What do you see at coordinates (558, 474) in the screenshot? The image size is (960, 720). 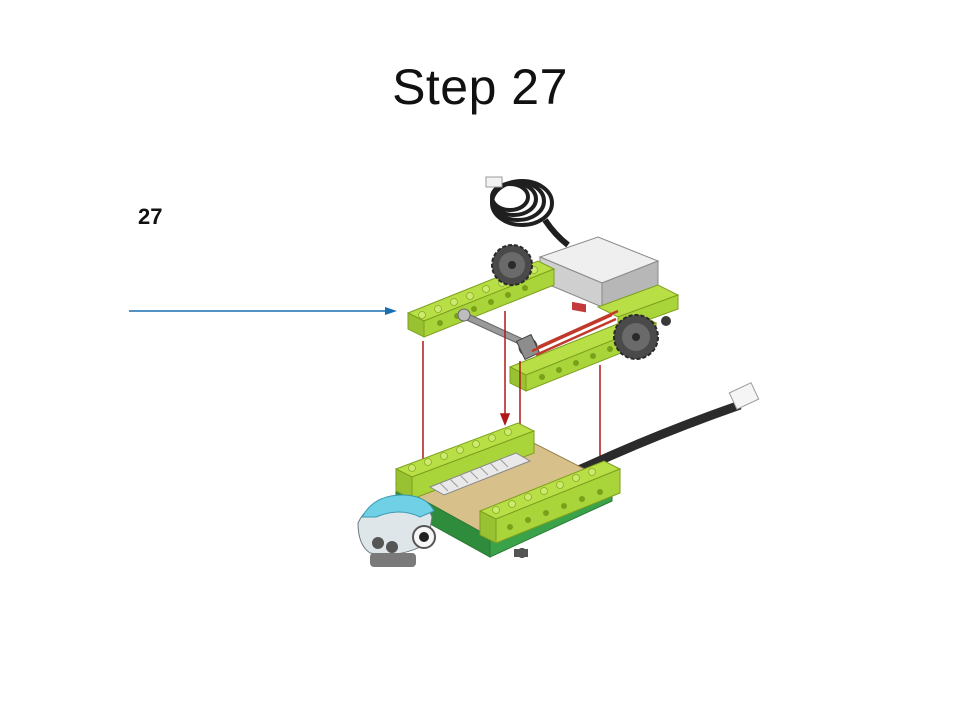 I see `base-assembly` at bounding box center [558, 474].